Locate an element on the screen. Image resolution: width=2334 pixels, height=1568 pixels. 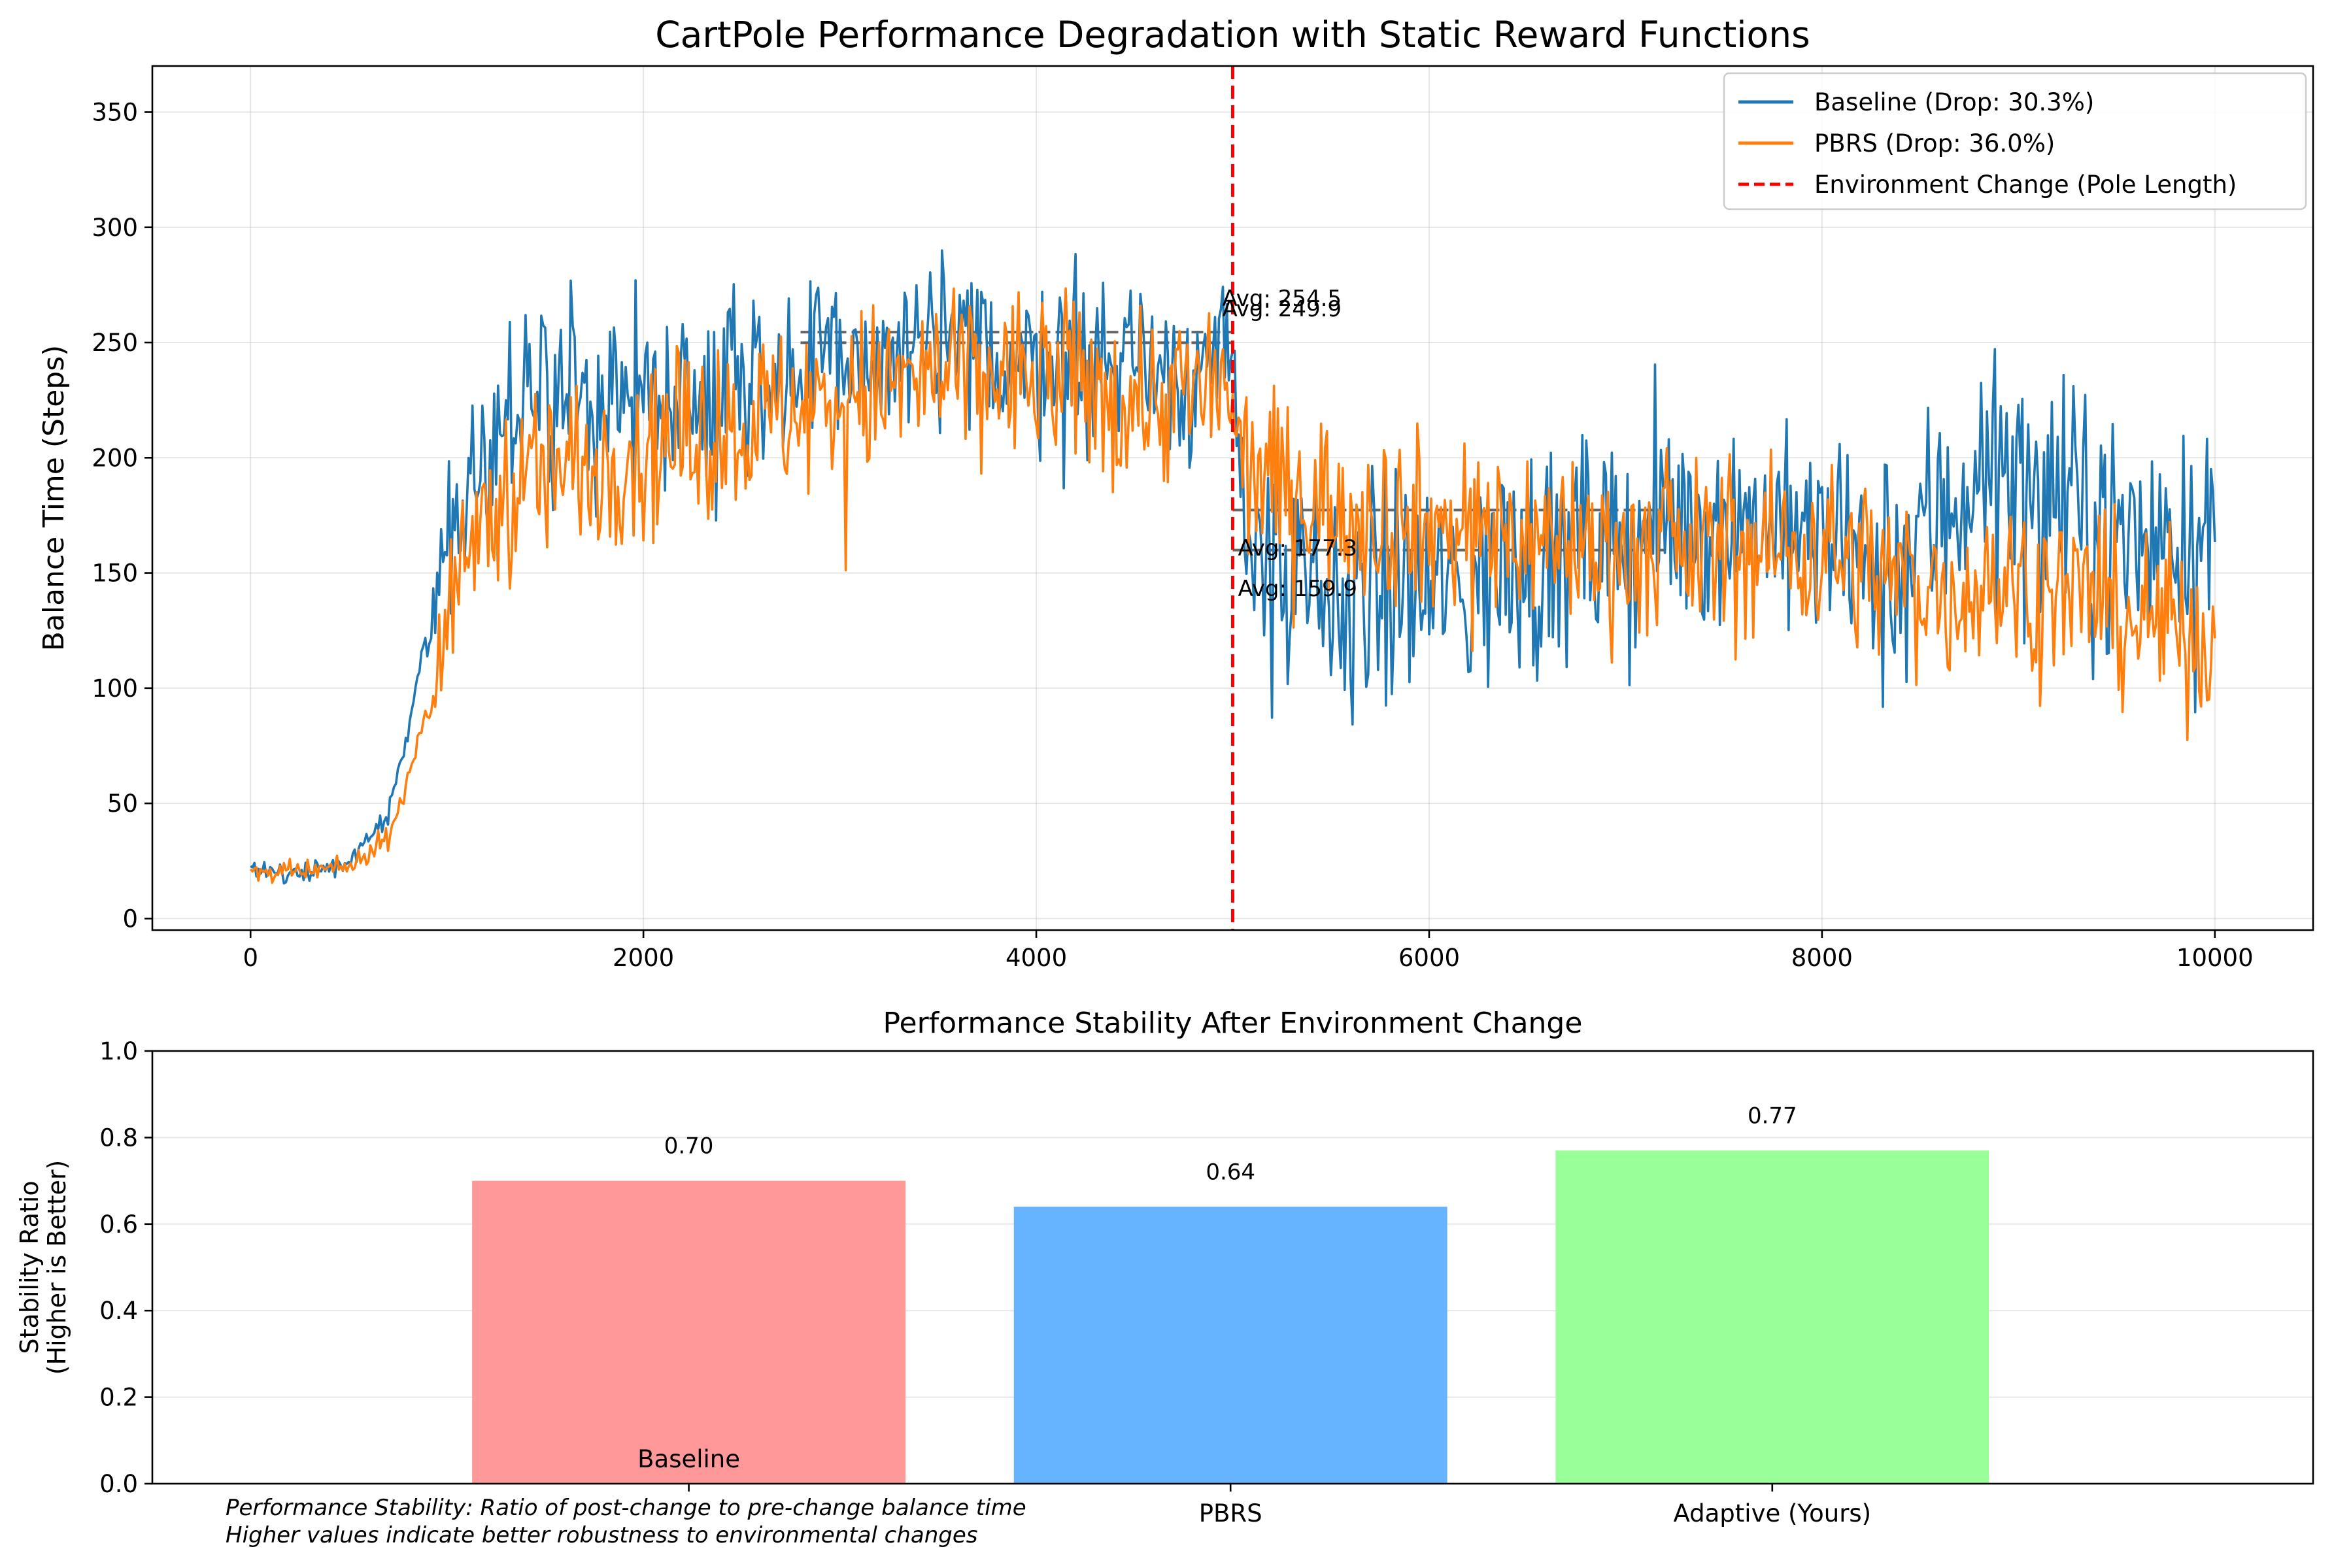
bottom-x-axis-ticks: Baseline PBRS Adaptive (Yours) is located at coordinates (1254, 1486).